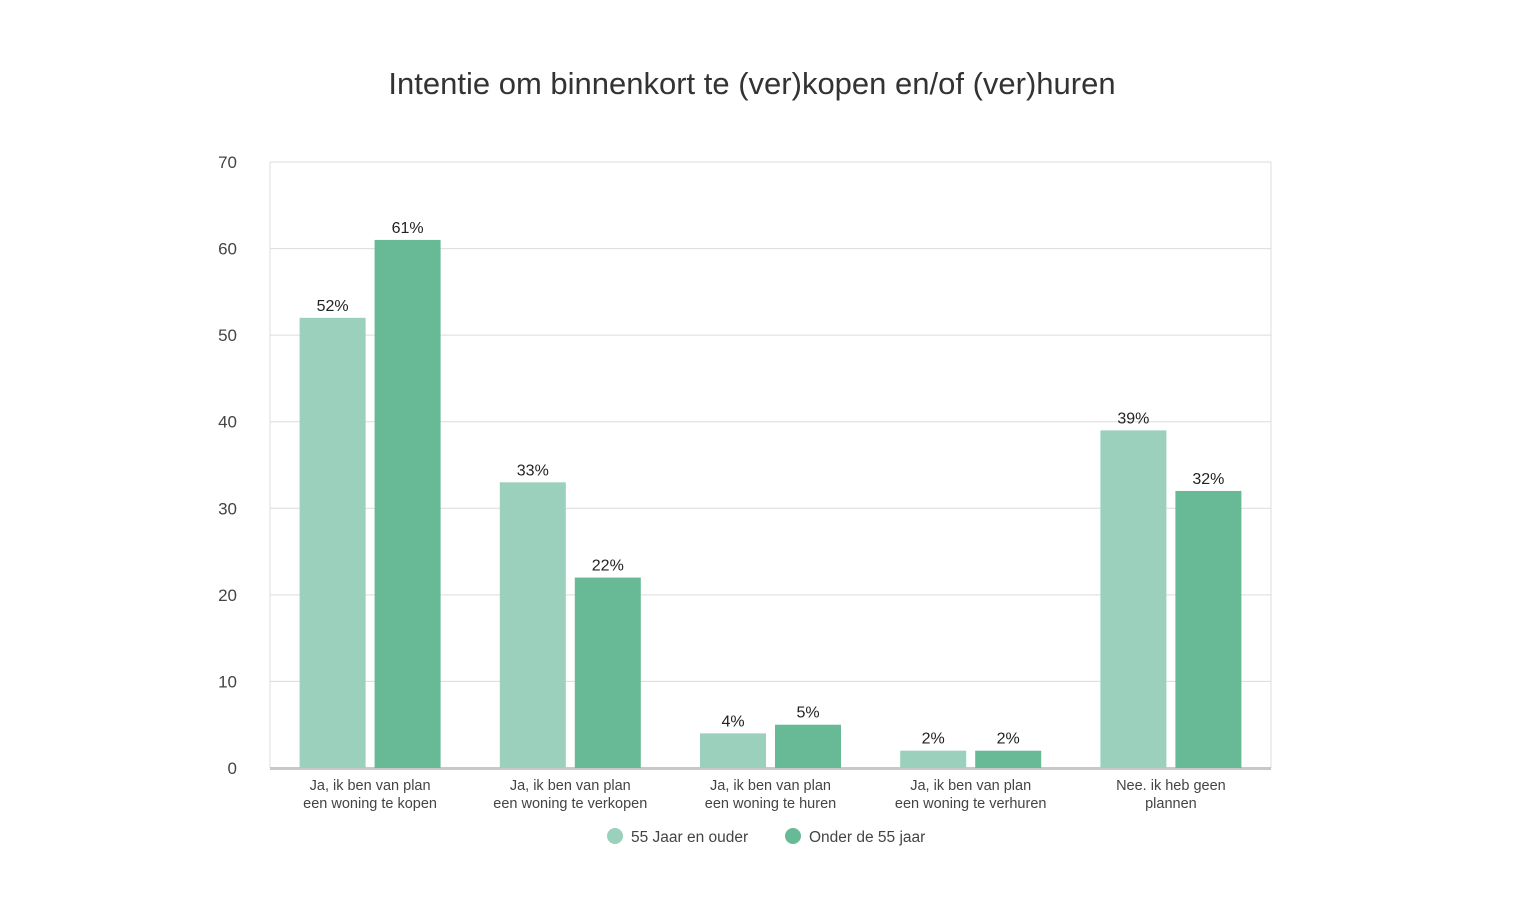 Image resolution: width=1536 pixels, height=900 pixels. Describe the element at coordinates (232, 768) in the screenshot. I see `y-tick-label: 0` at that location.